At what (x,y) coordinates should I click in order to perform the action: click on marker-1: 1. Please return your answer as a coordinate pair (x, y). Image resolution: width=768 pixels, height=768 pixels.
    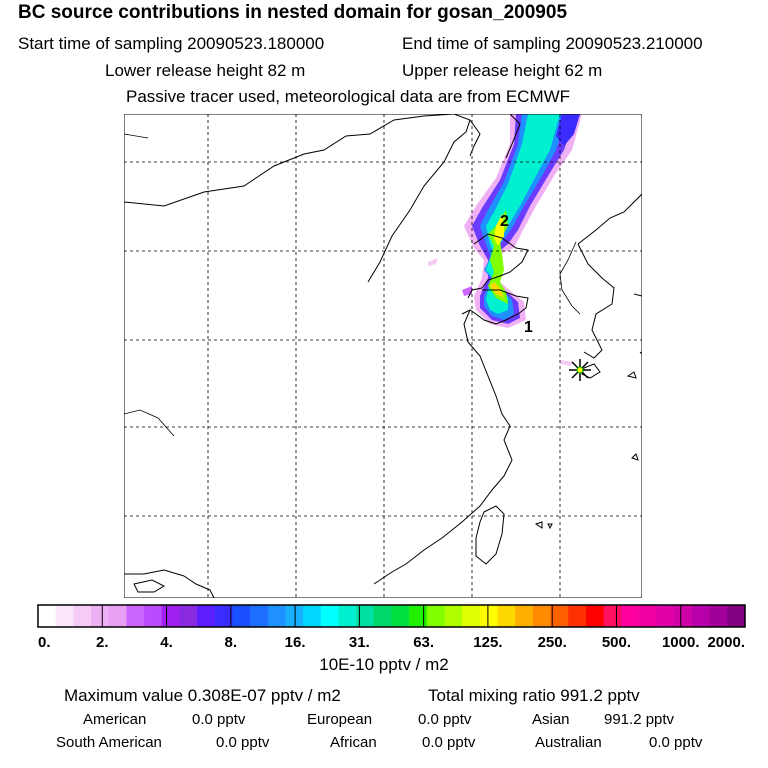
    Looking at the image, I should click on (528, 327).